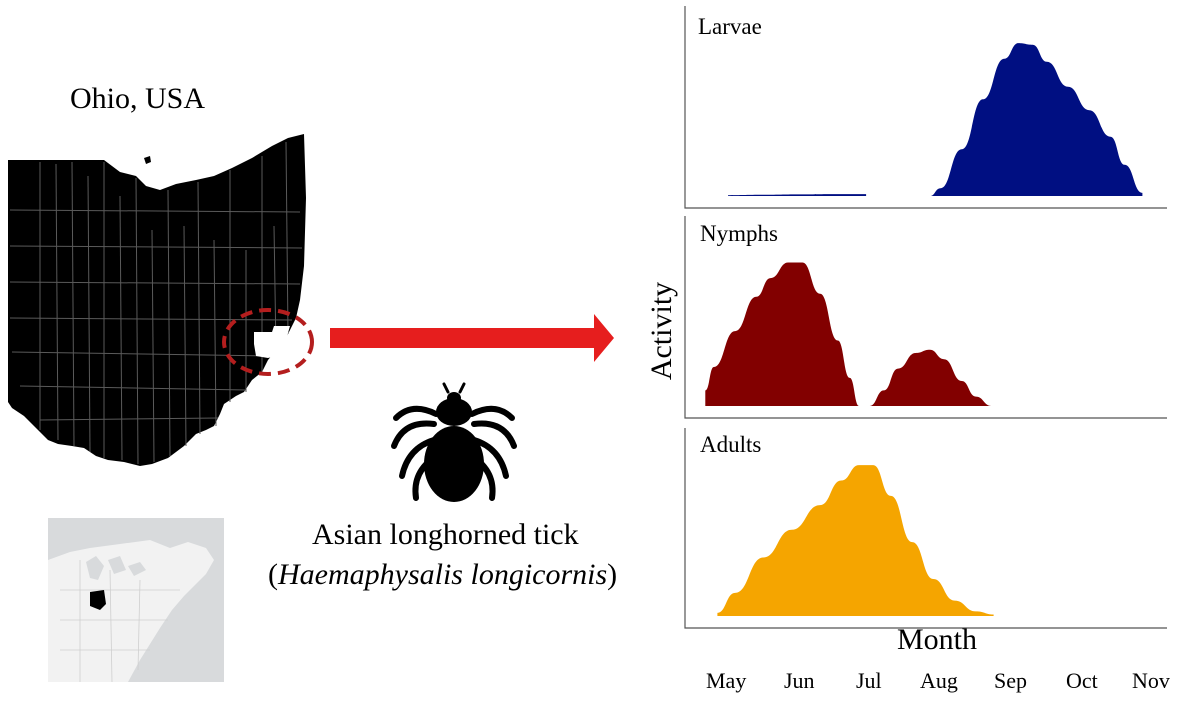  I want to click on panel-larvae, so click(925, 107).